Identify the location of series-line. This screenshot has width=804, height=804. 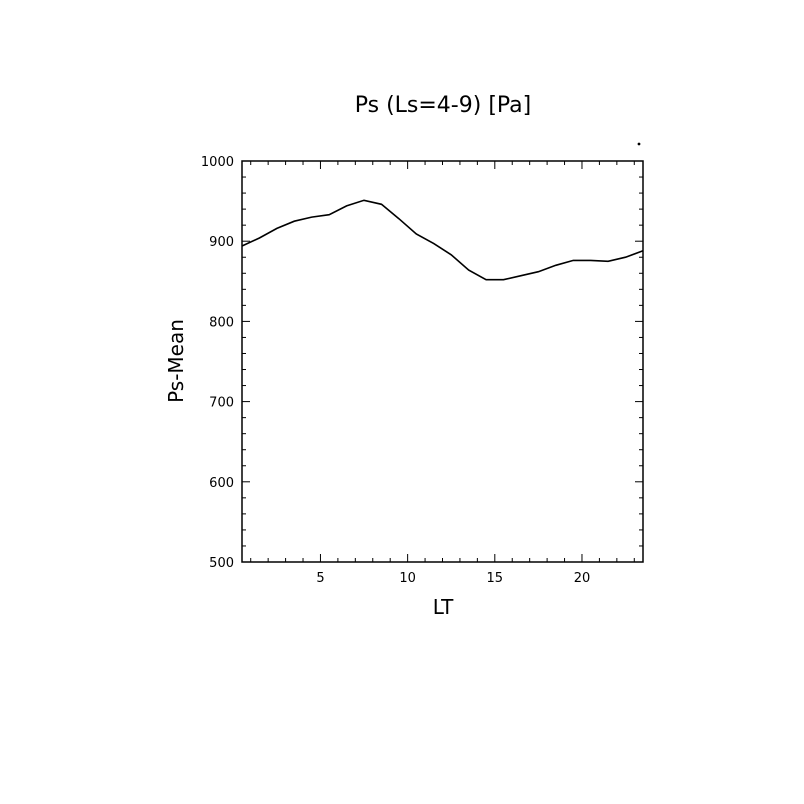
(442, 240).